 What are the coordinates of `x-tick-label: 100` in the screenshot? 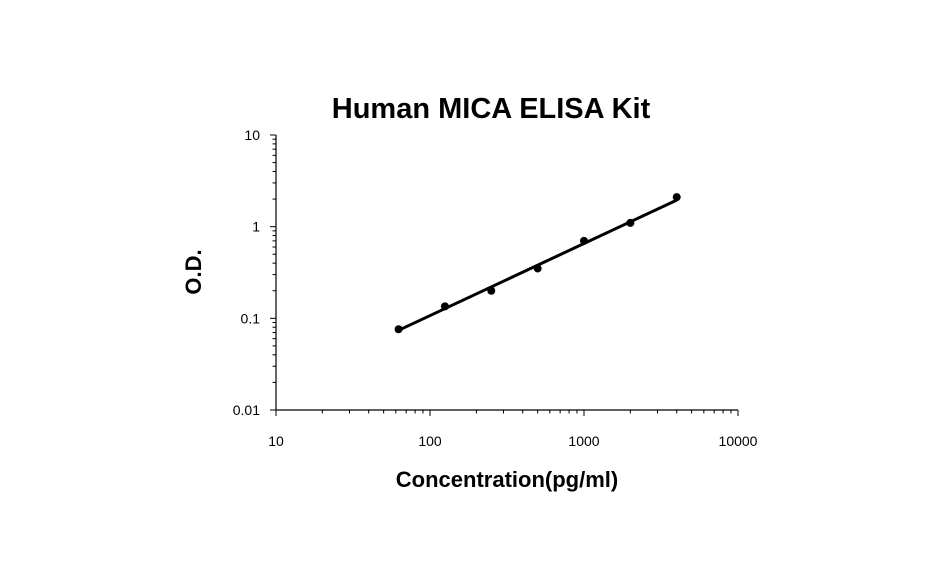 It's located at (430, 441).